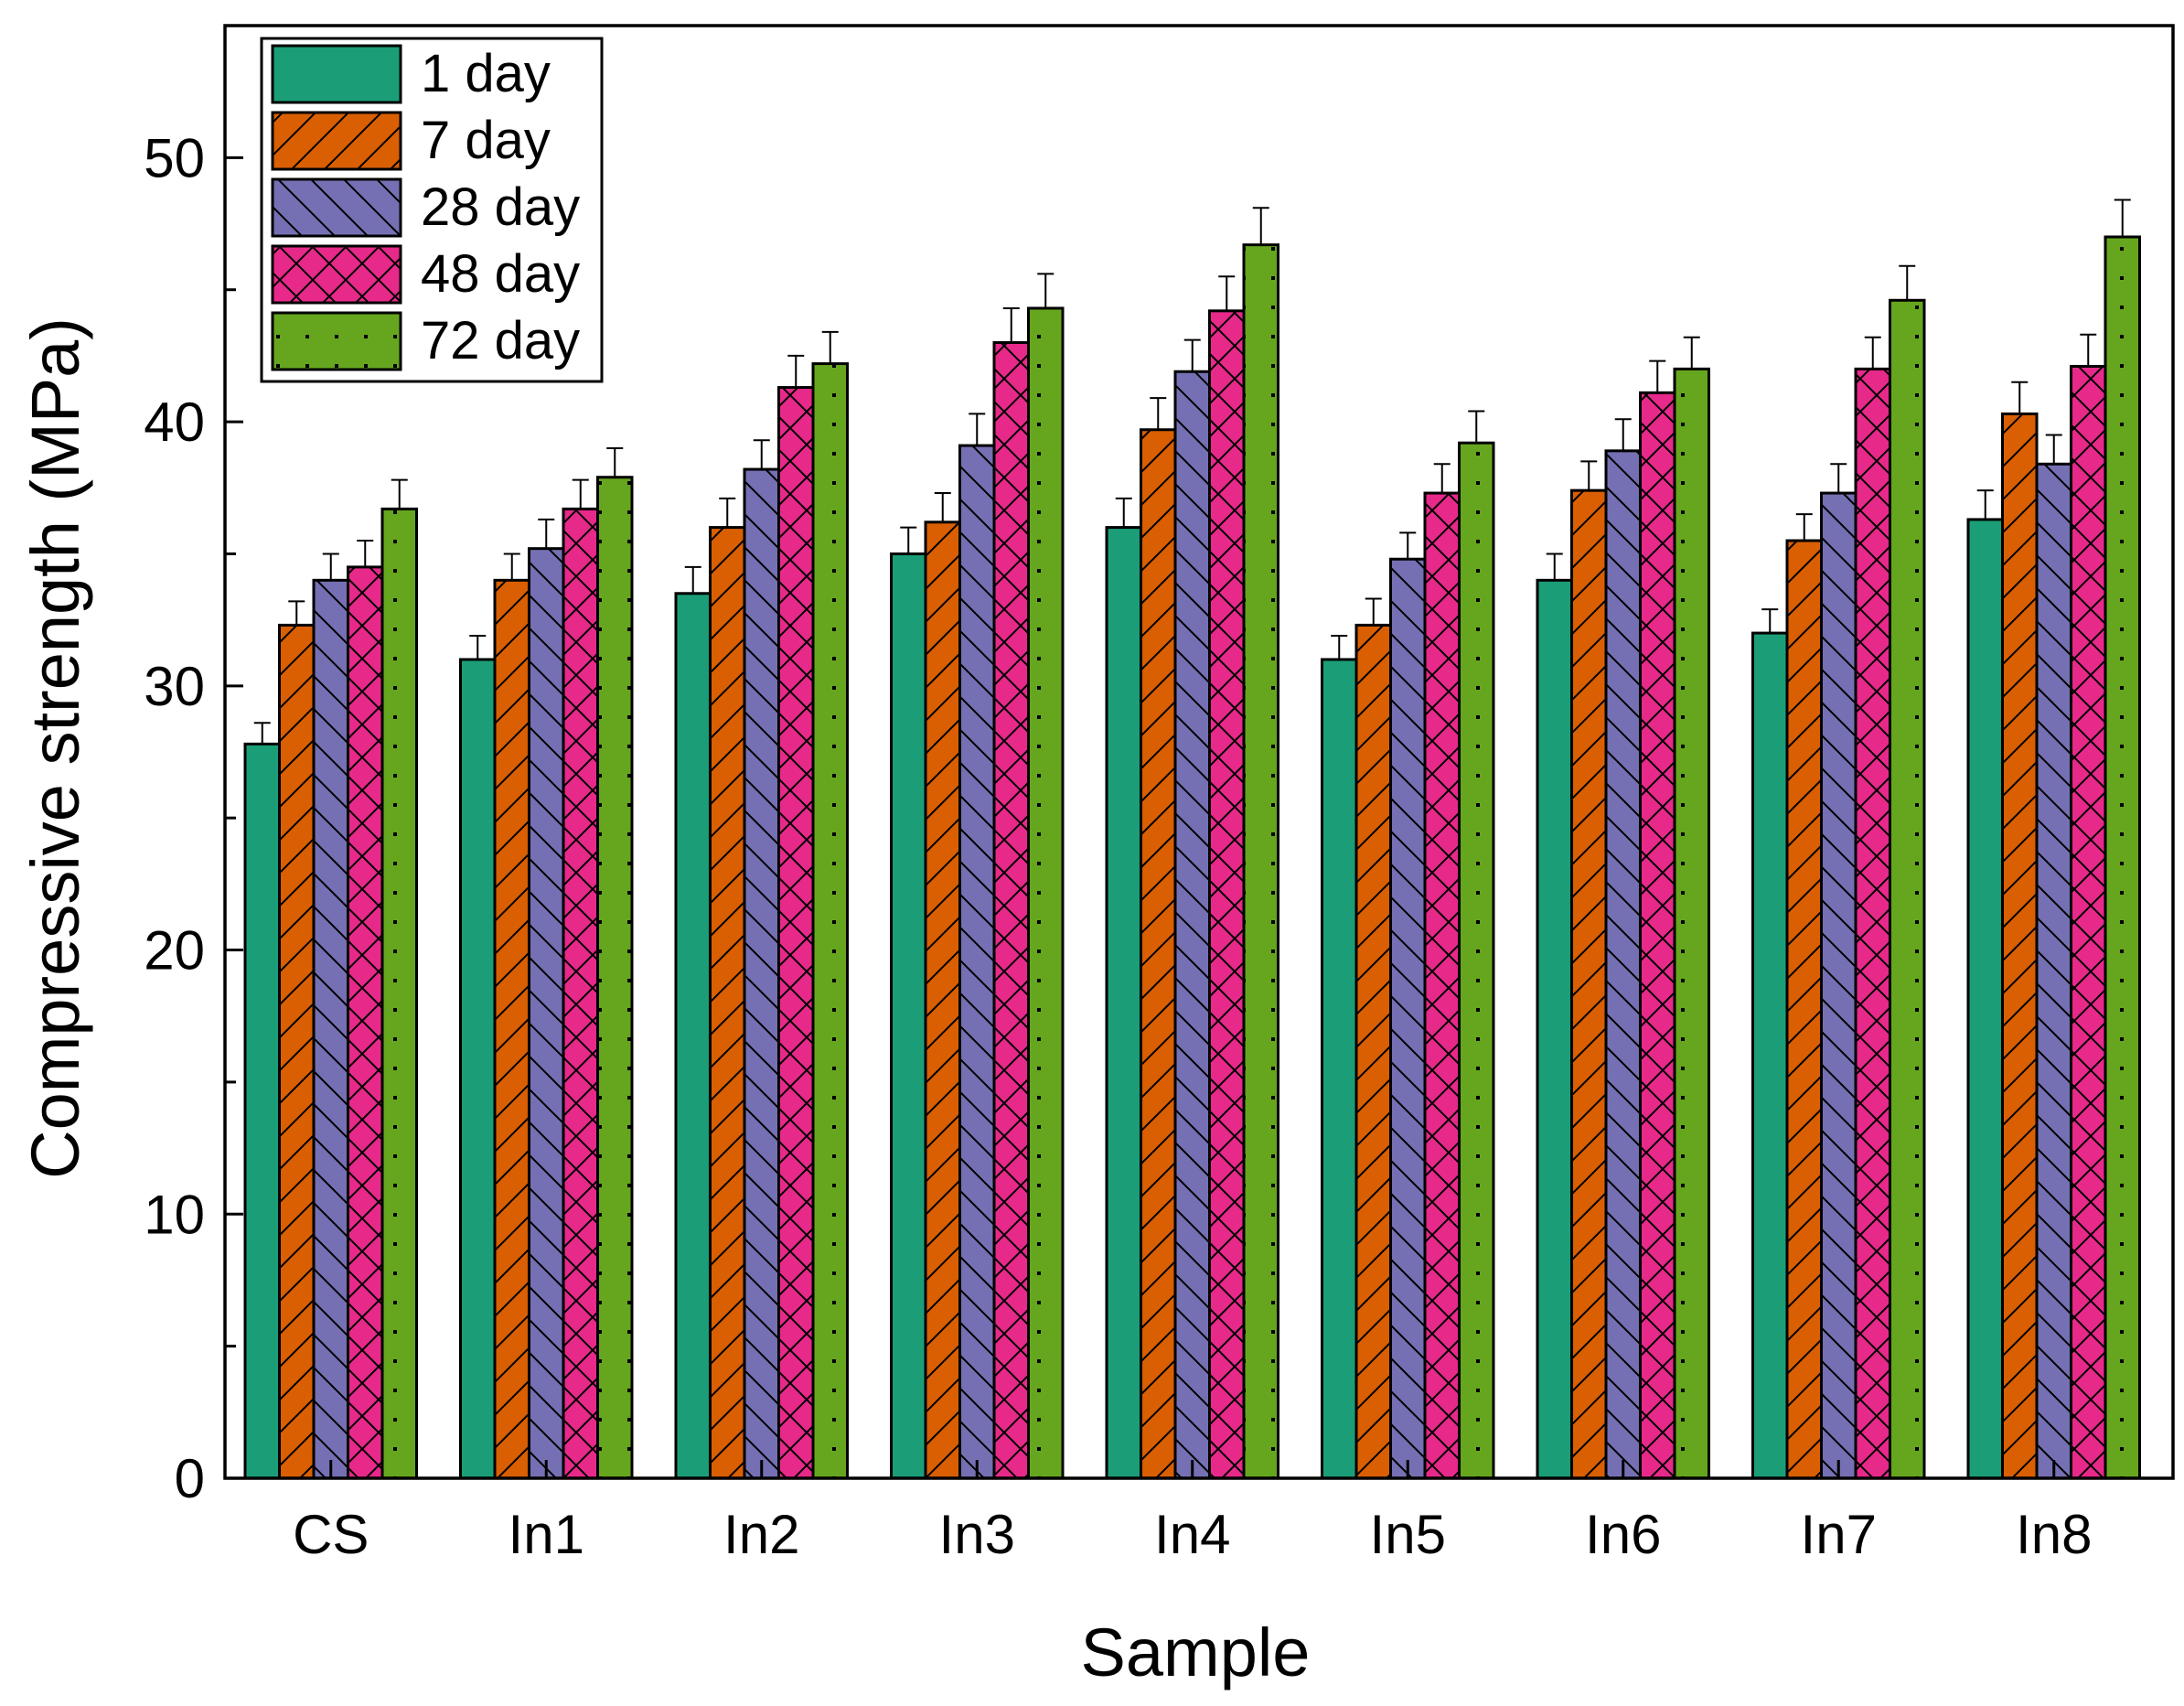  I want to click on bar-in6-28-day, so click(1623, 964).